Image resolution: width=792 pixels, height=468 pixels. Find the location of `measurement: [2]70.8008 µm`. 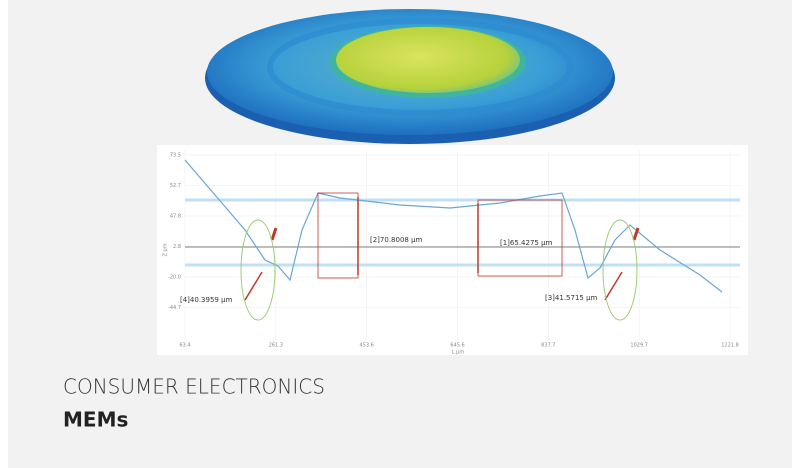

measurement: [2]70.8008 µm is located at coordinates (396, 240).